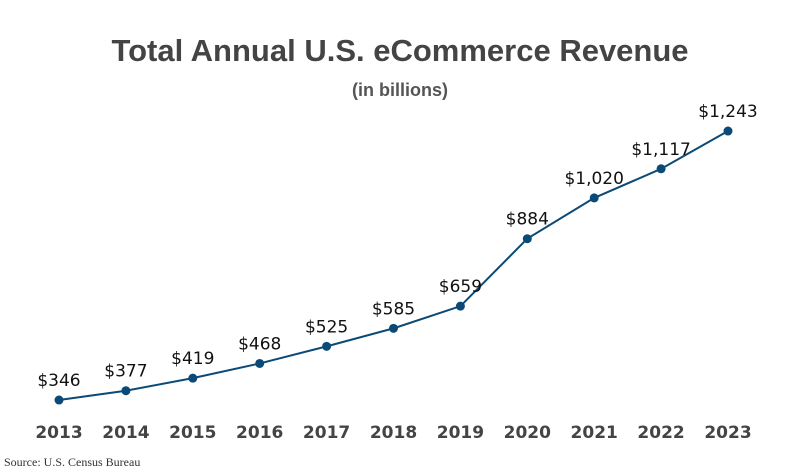 The width and height of the screenshot is (800, 475). I want to click on data-label-2021: $1,020, so click(593, 179).